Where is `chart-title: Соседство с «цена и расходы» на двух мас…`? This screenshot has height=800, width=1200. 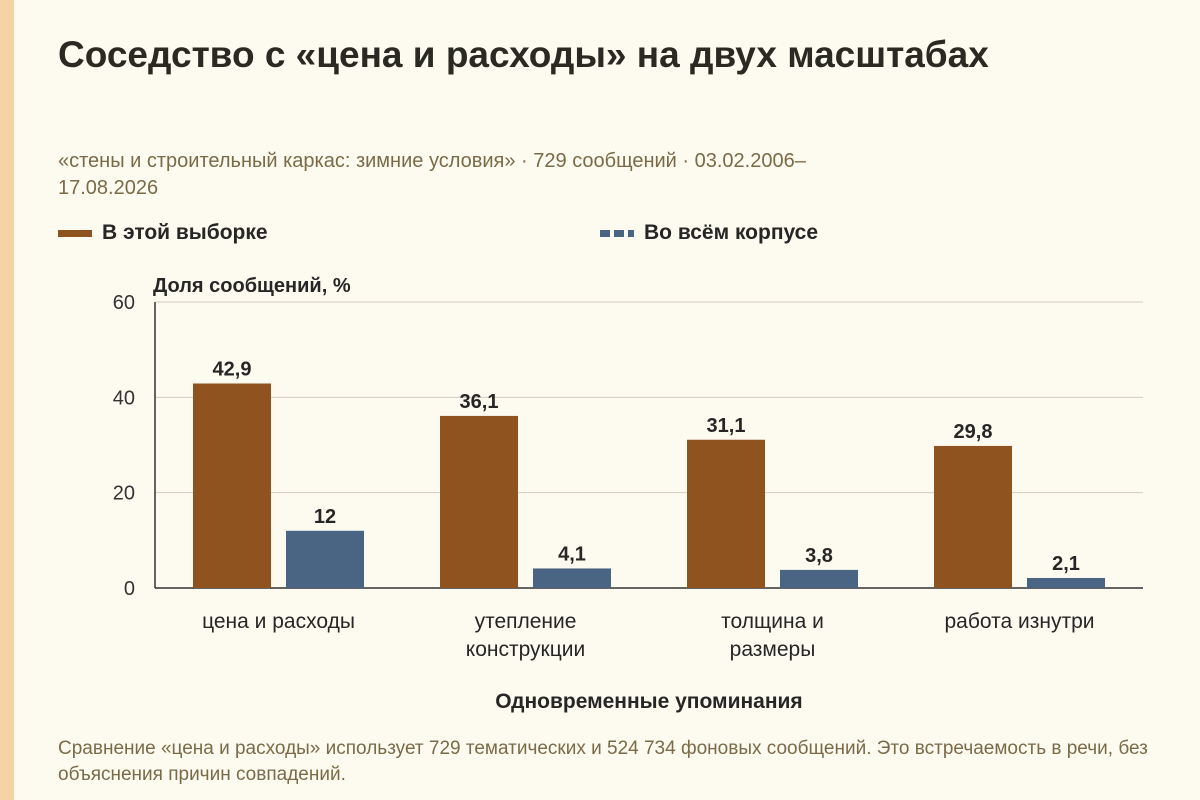 chart-title: Соседство с «цена и расходы» на двух мас… is located at coordinates (523, 54).